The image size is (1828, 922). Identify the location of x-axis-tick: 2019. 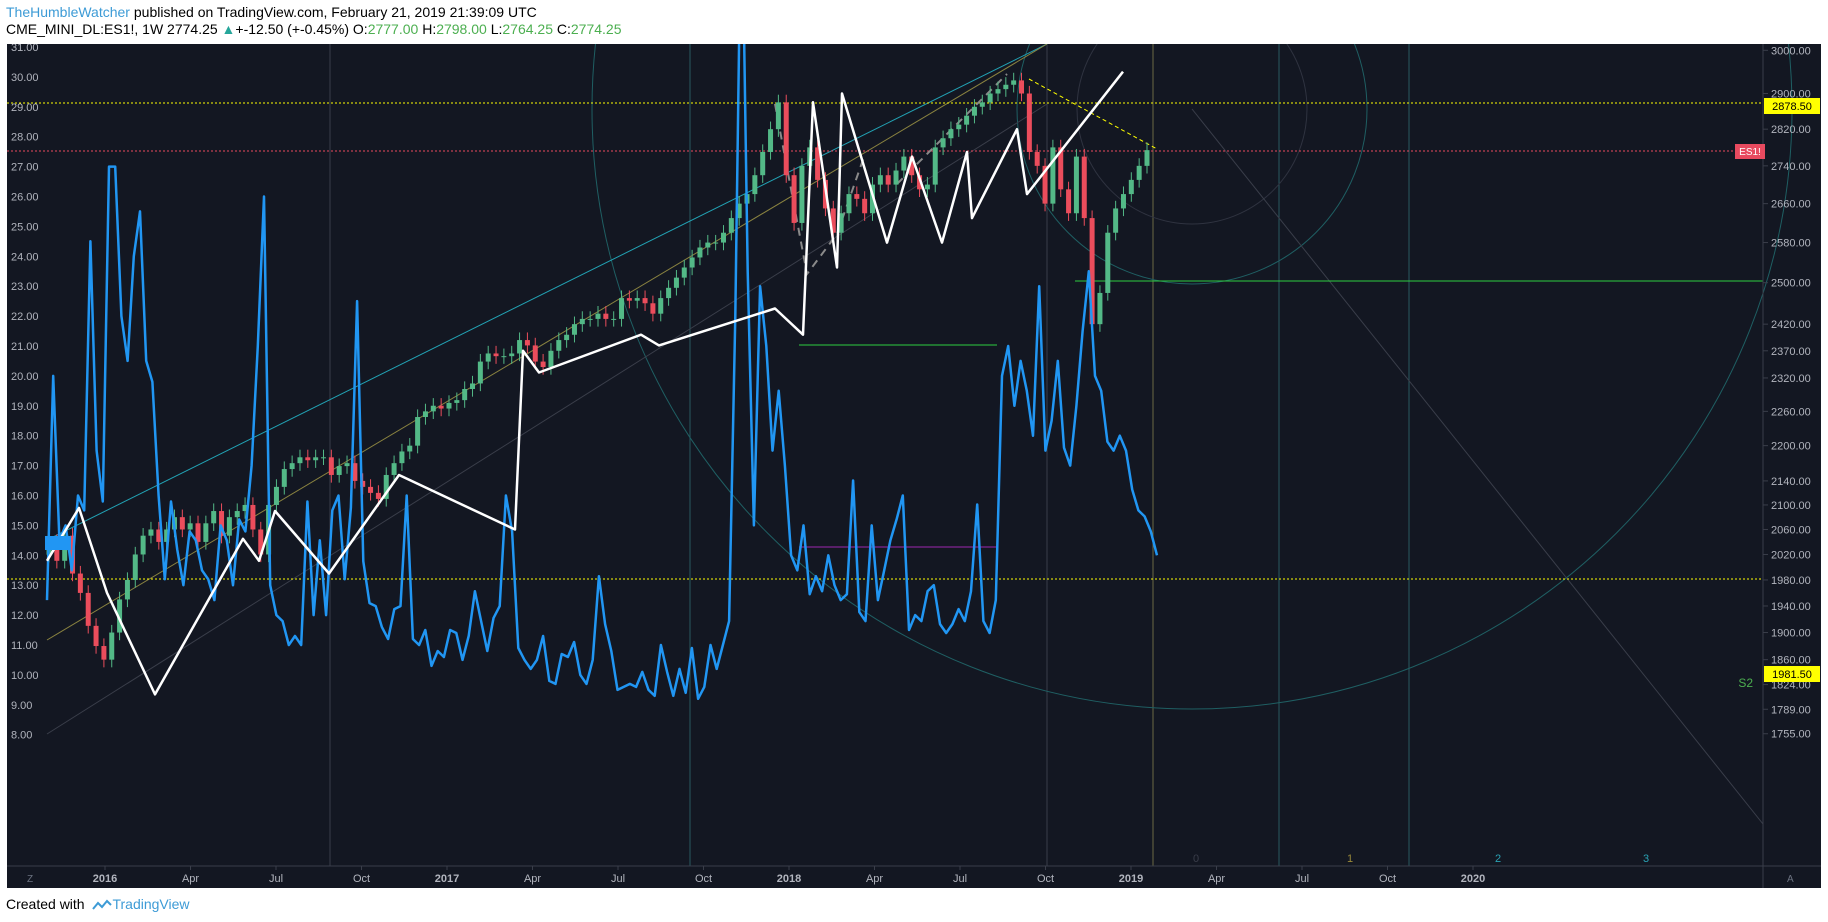
(1131, 879).